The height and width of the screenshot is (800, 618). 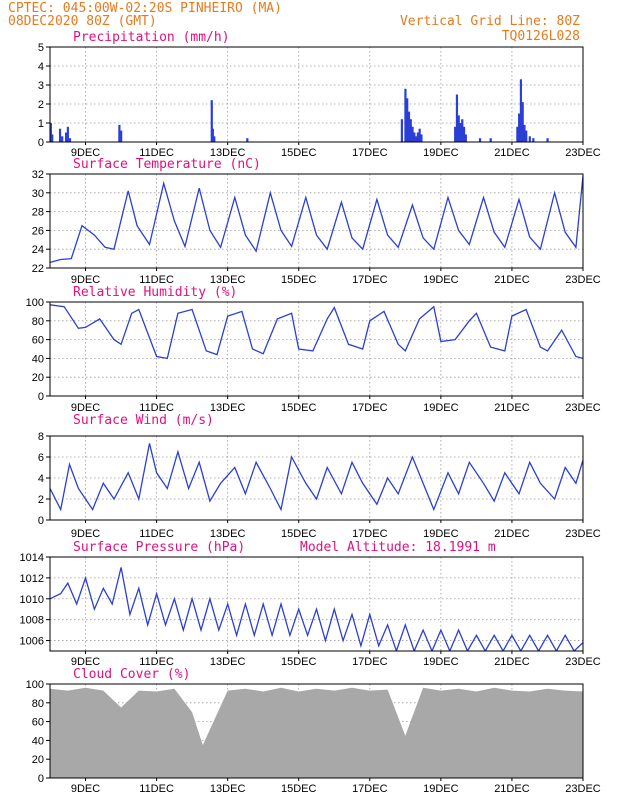 What do you see at coordinates (370, 408) in the screenshot?
I see `humidity-xtick-label: 17DEC` at bounding box center [370, 408].